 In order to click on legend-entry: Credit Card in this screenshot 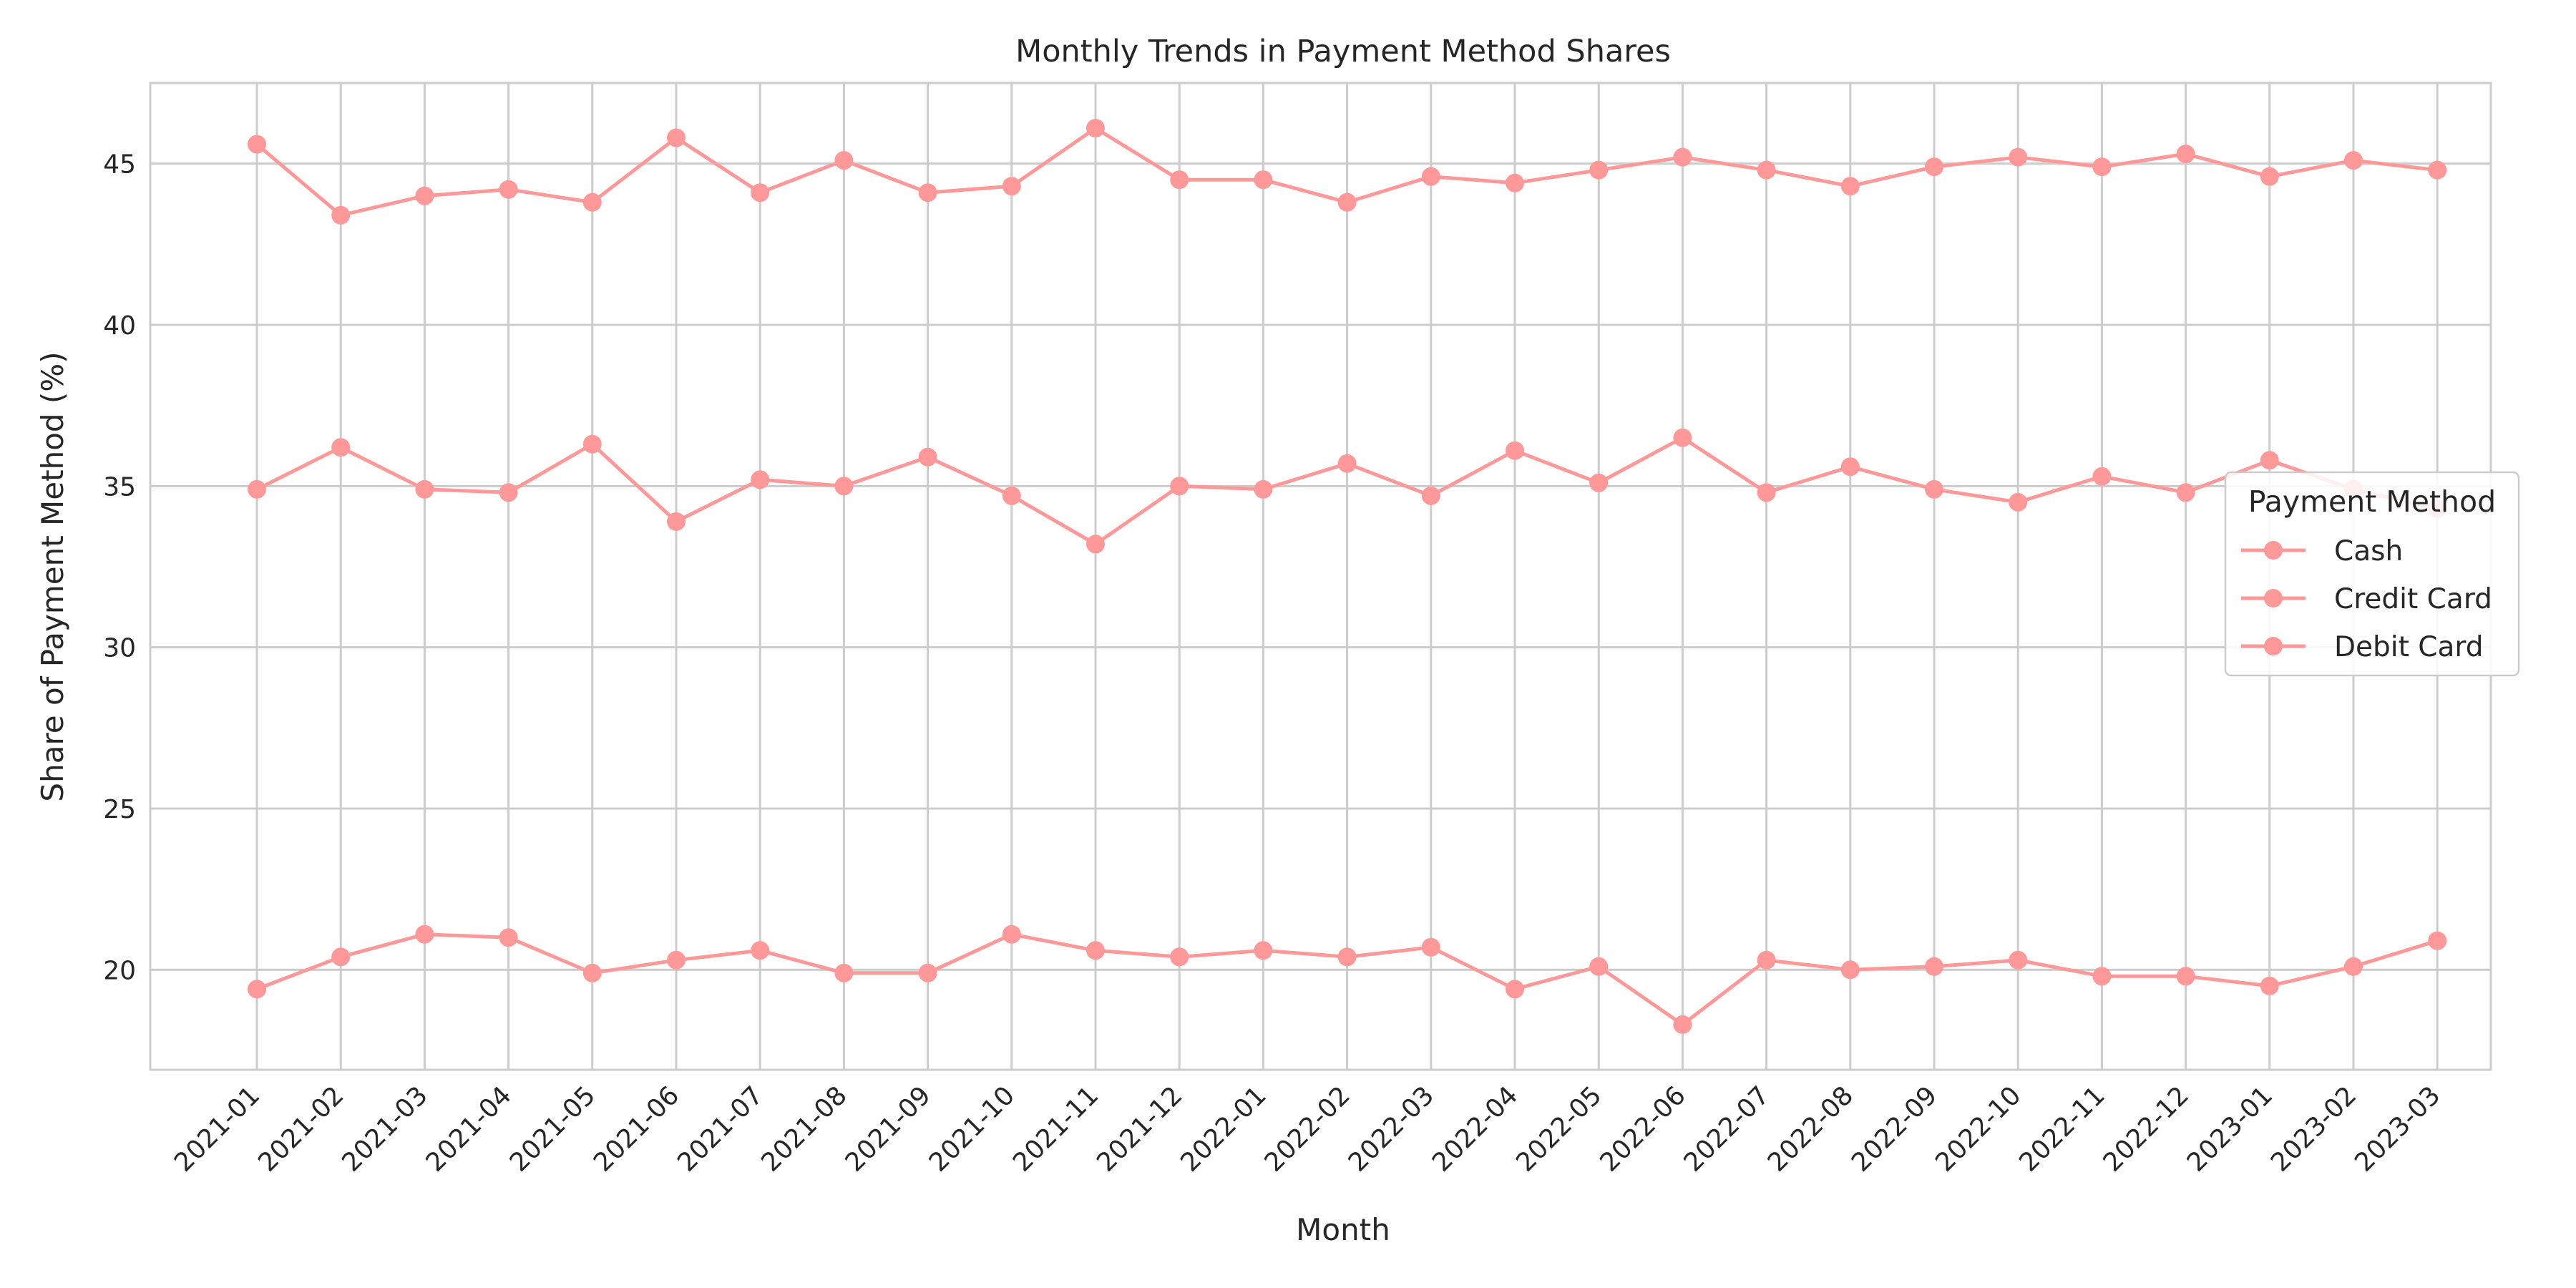, I will do `click(2366, 599)`.